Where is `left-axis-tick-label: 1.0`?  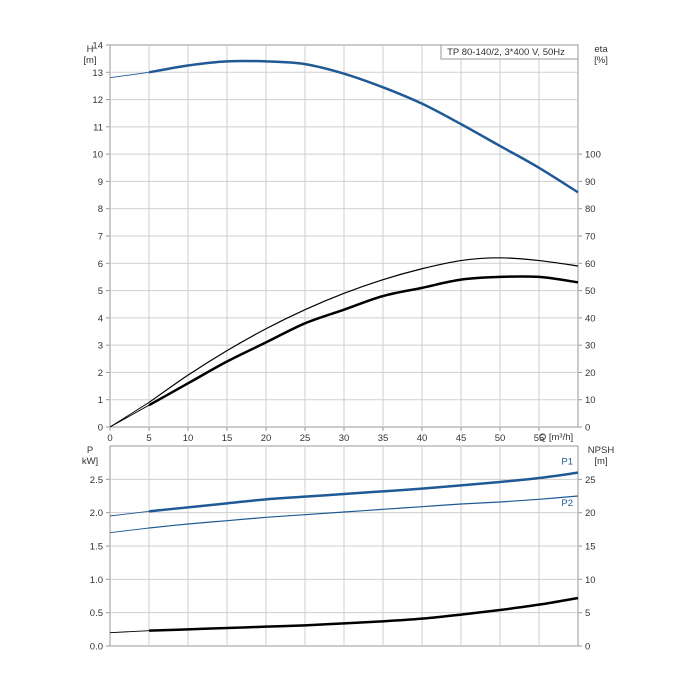 left-axis-tick-label: 1.0 is located at coordinates (96, 580).